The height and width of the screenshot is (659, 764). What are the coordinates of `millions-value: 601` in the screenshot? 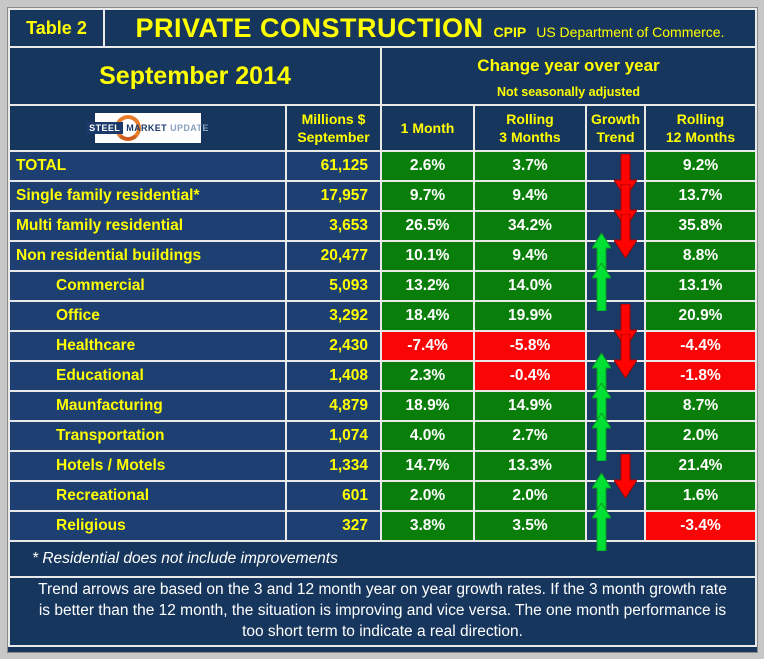 It's located at (333, 496).